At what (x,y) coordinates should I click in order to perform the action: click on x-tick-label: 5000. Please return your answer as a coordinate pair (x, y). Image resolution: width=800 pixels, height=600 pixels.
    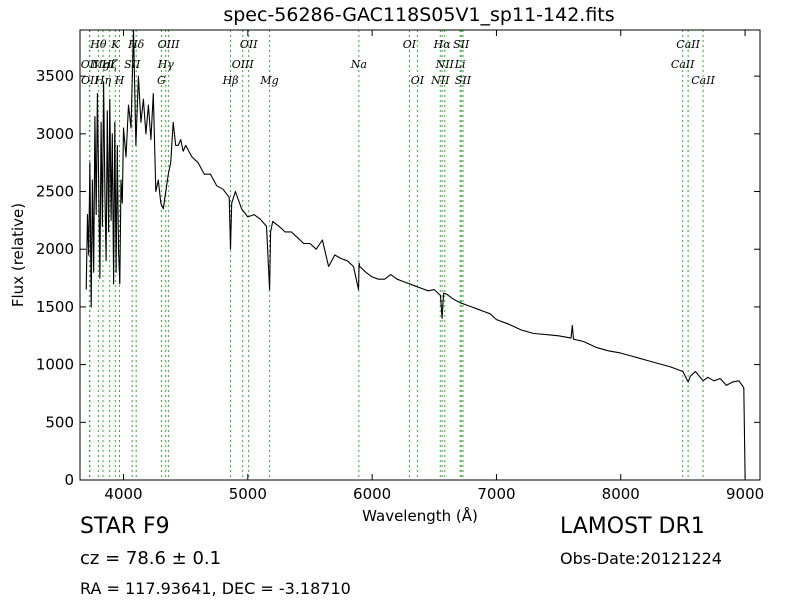
    Looking at the image, I should click on (248, 494).